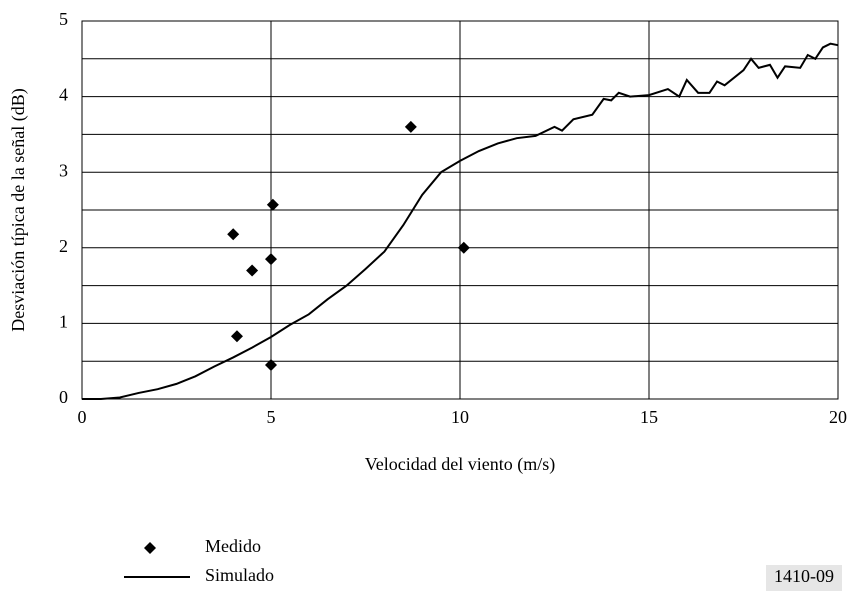 The width and height of the screenshot is (851, 594). What do you see at coordinates (233, 546) in the screenshot?
I see `legend-label: Medido` at bounding box center [233, 546].